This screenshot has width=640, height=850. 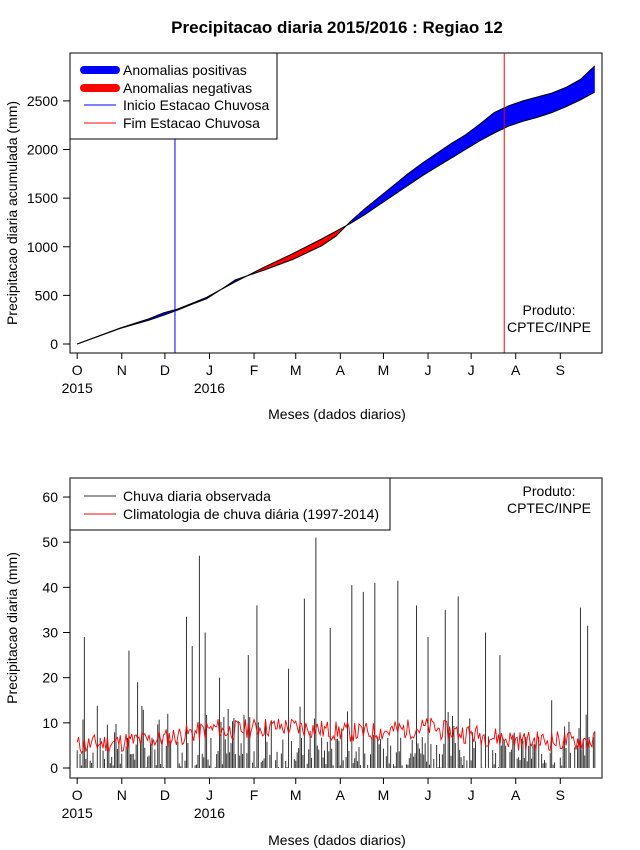 What do you see at coordinates (337, 414) in the screenshot?
I see `top-x-axis-label: Meses (dados diarios)` at bounding box center [337, 414].